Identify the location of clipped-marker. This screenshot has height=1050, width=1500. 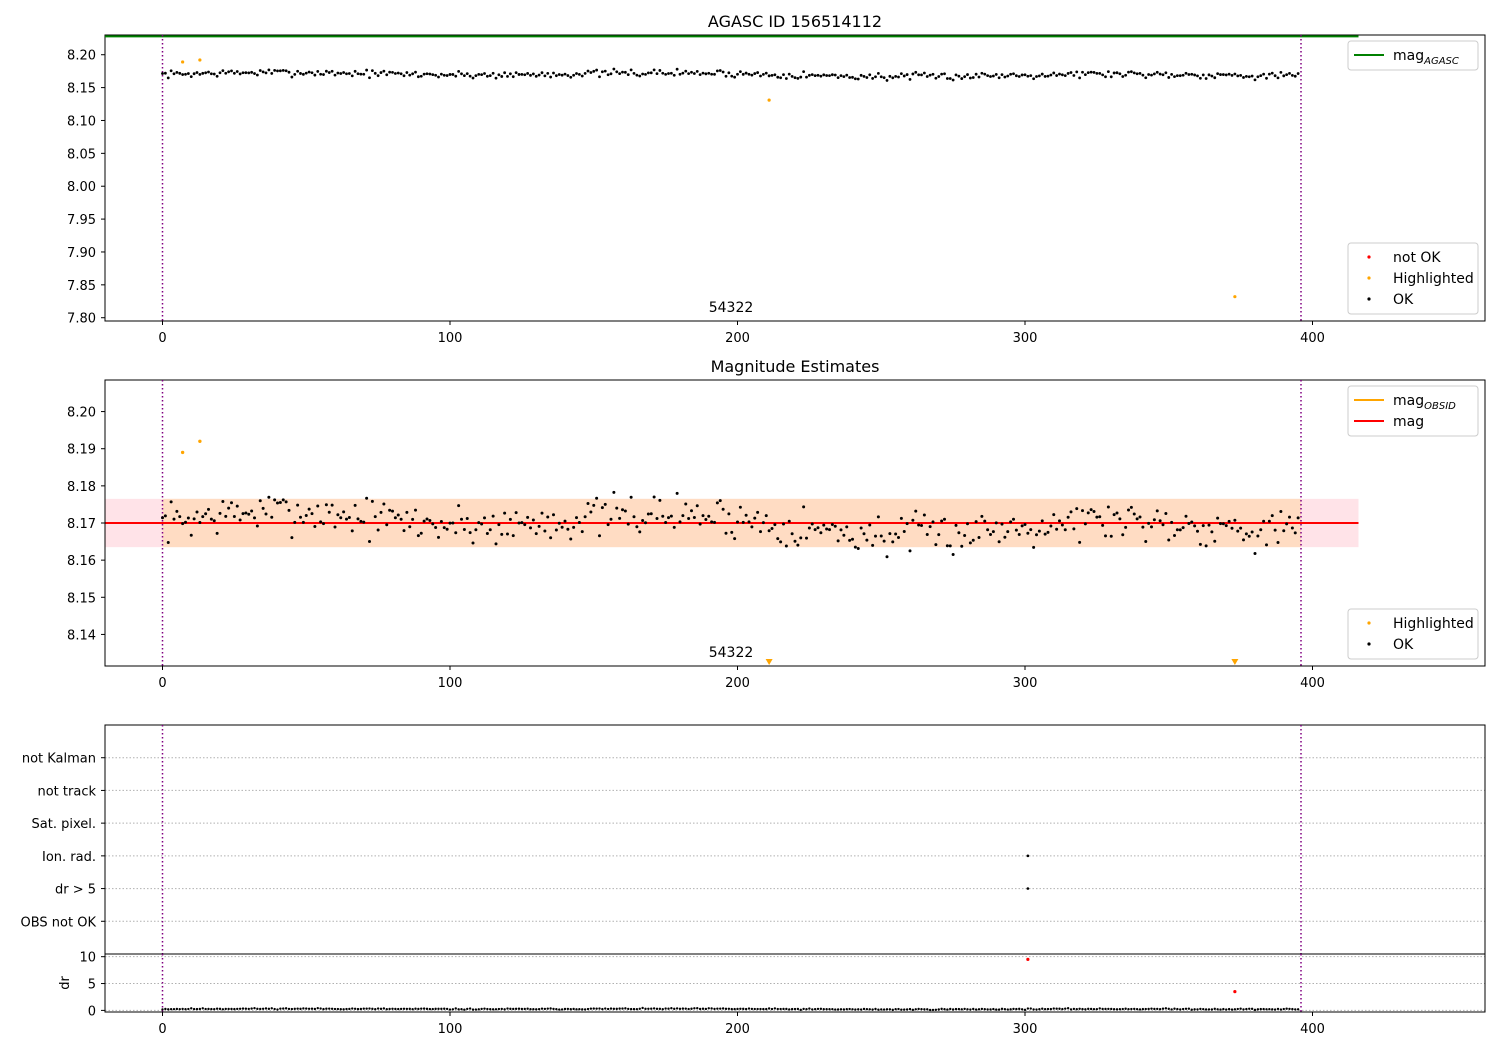
(1235, 662).